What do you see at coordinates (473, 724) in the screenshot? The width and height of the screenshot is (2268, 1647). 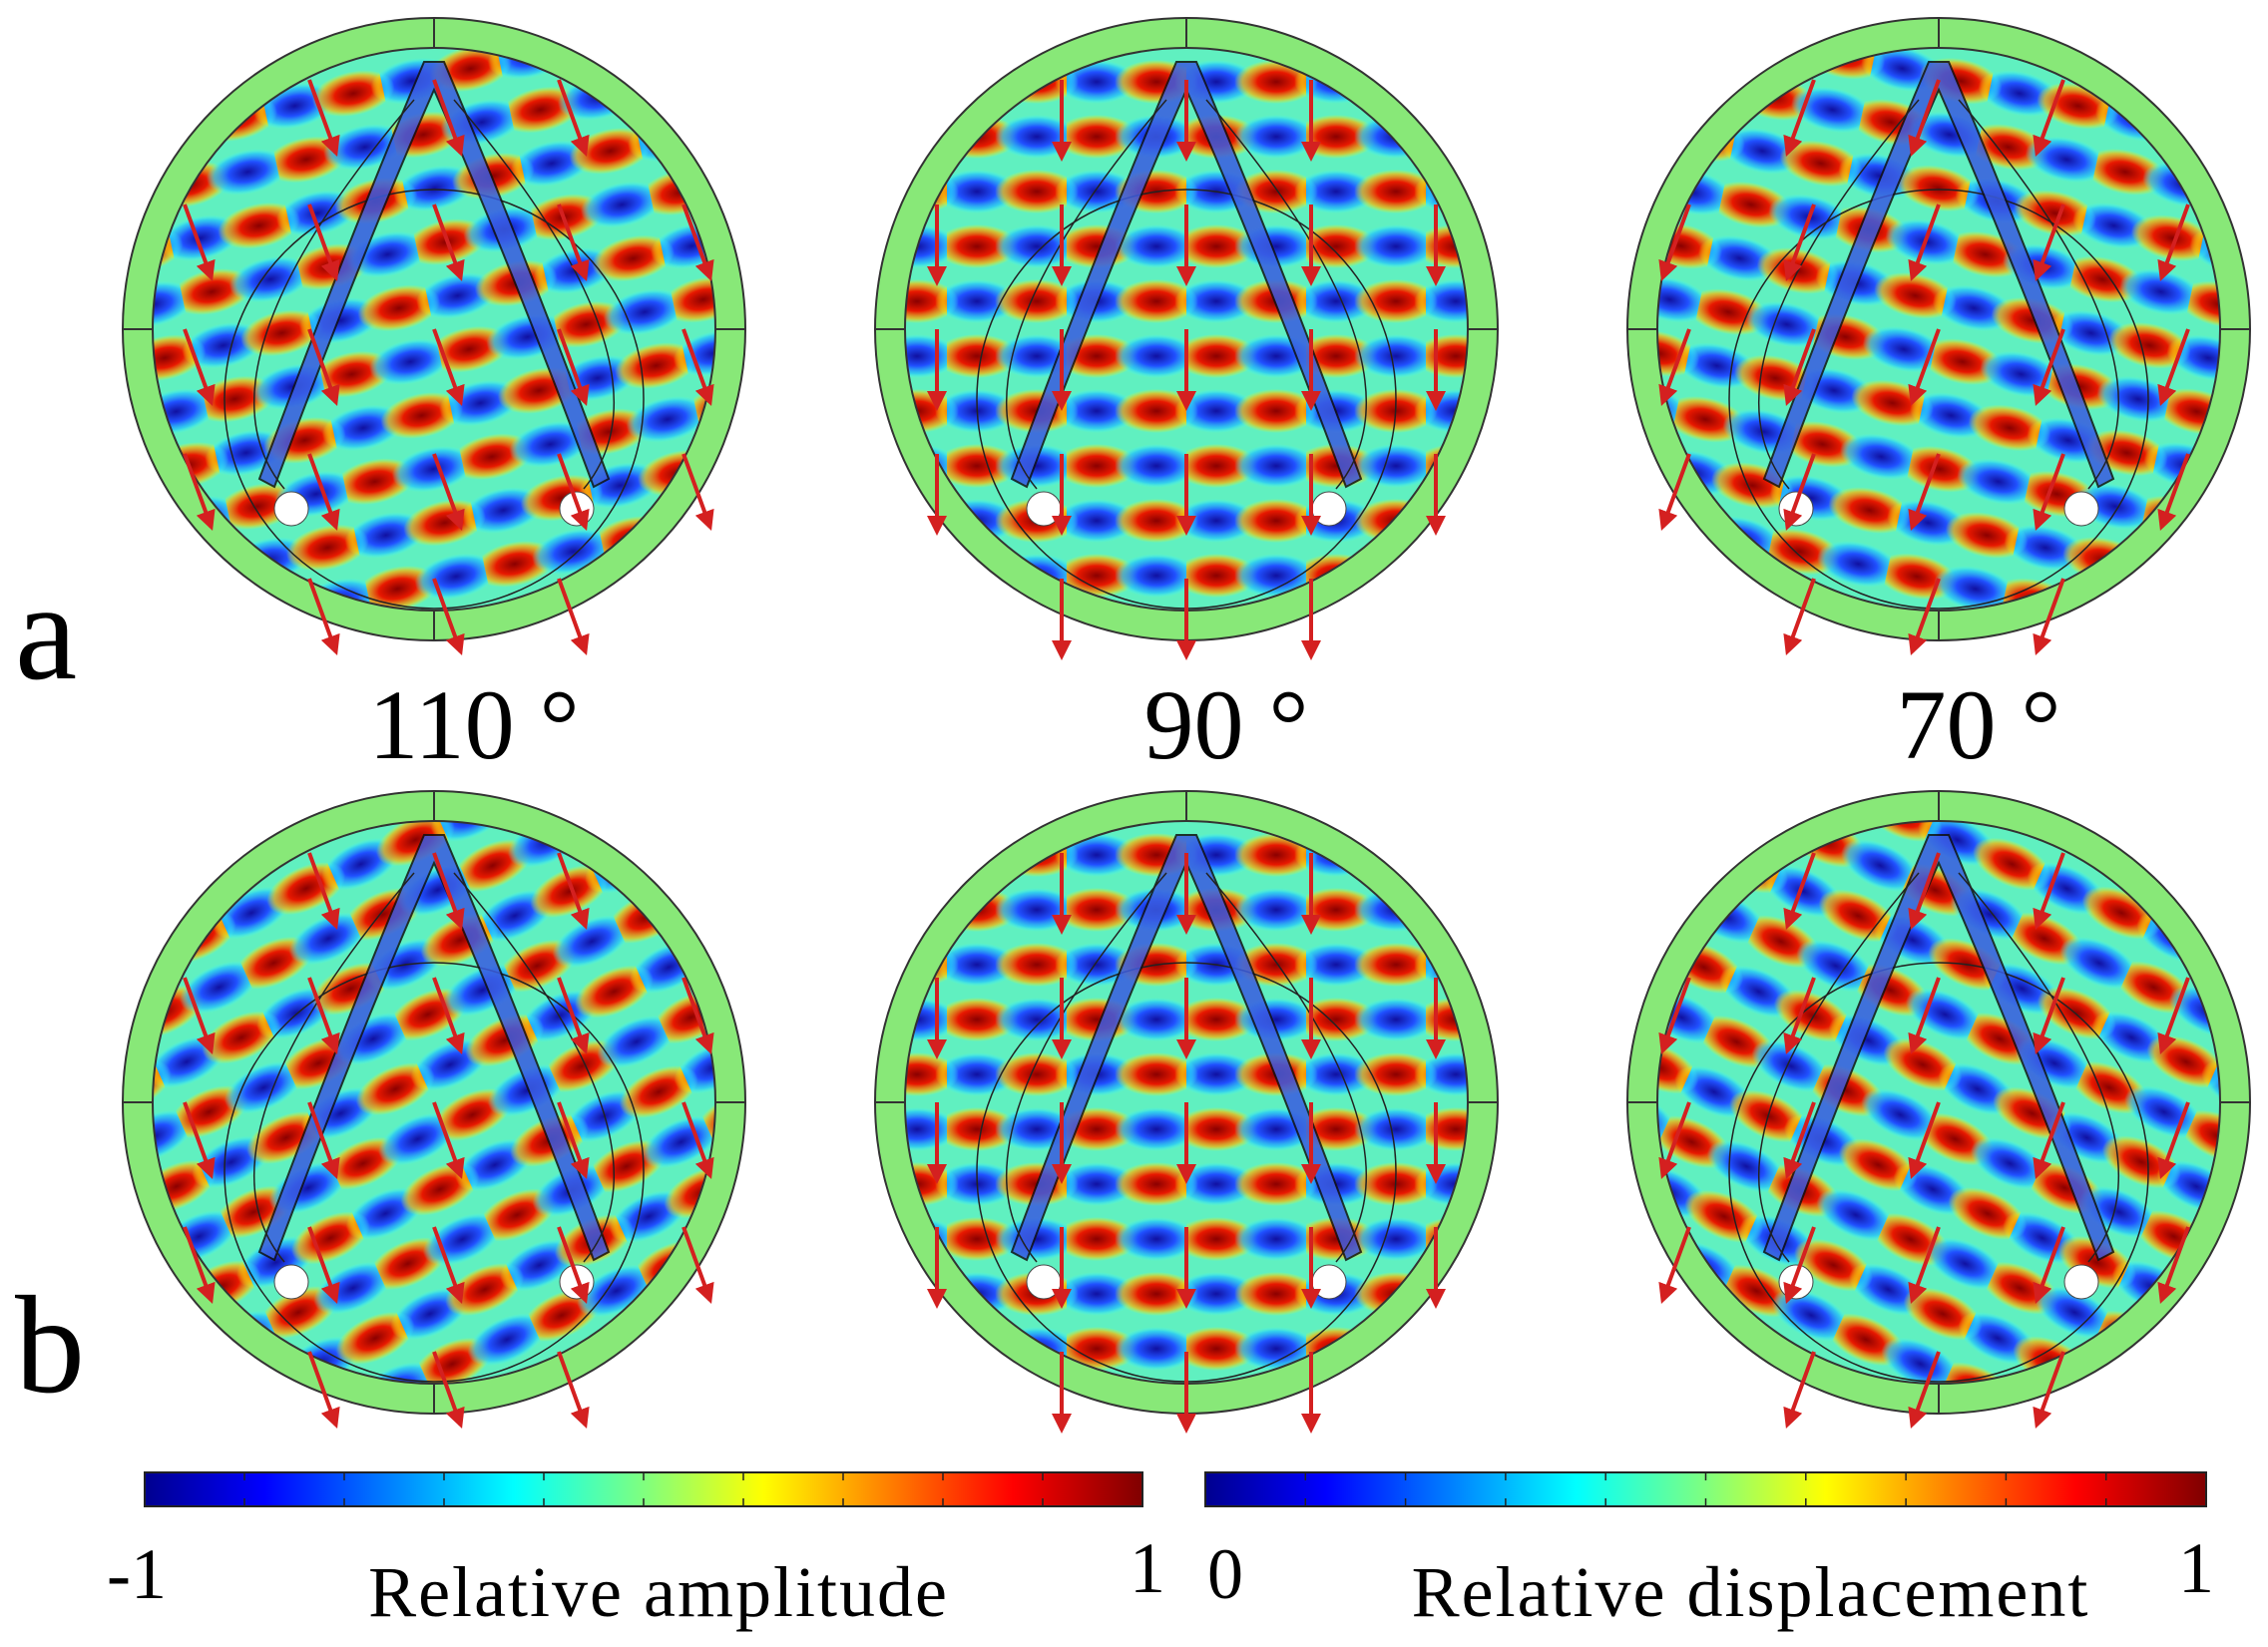 I see `angle-label: 110 °` at bounding box center [473, 724].